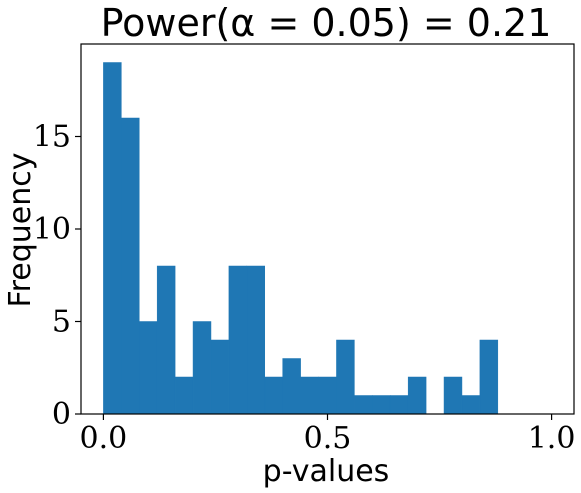 This screenshot has width=581, height=493. What do you see at coordinates (52, 137) in the screenshot?
I see `y-tick-label-3: 15` at bounding box center [52, 137].